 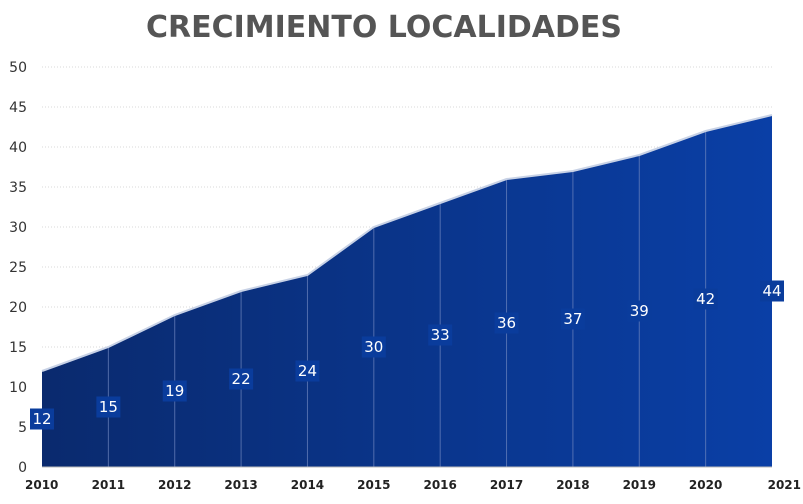 I want to click on data-label: 42, so click(x=705, y=299).